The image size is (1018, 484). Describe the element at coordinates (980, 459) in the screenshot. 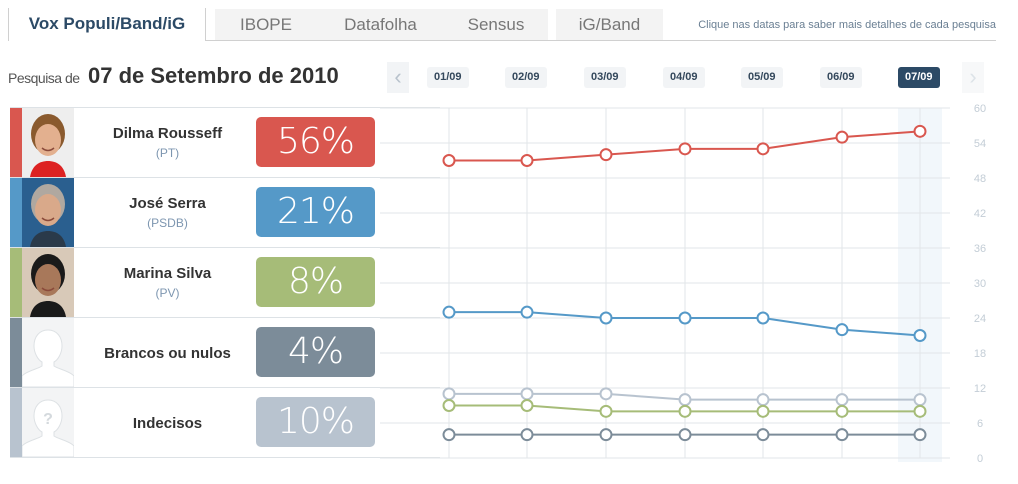

I see `y-tick-label: 0` at that location.